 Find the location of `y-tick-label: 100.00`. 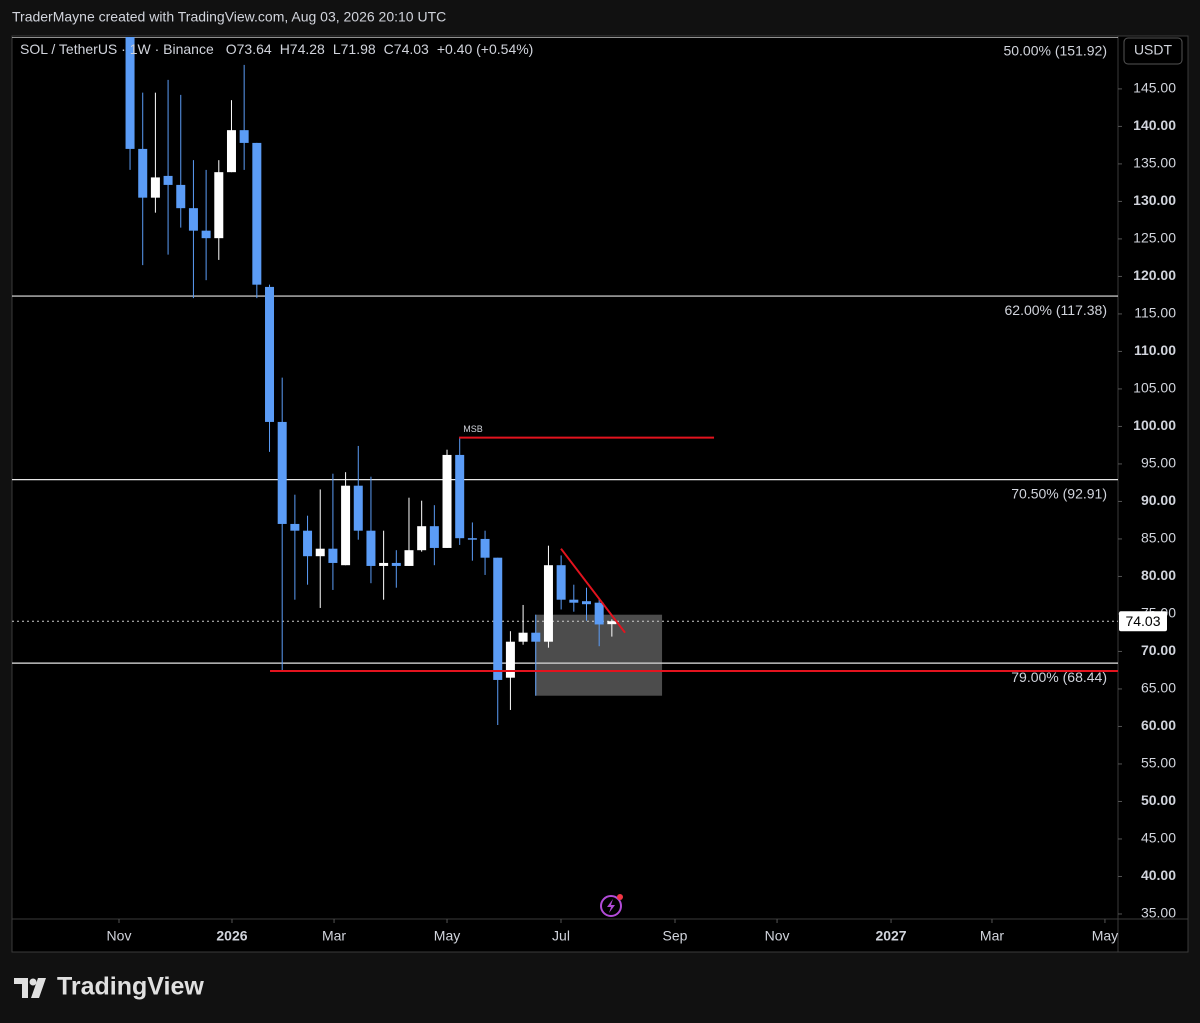

y-tick-label: 100.00 is located at coordinates (1154, 425).